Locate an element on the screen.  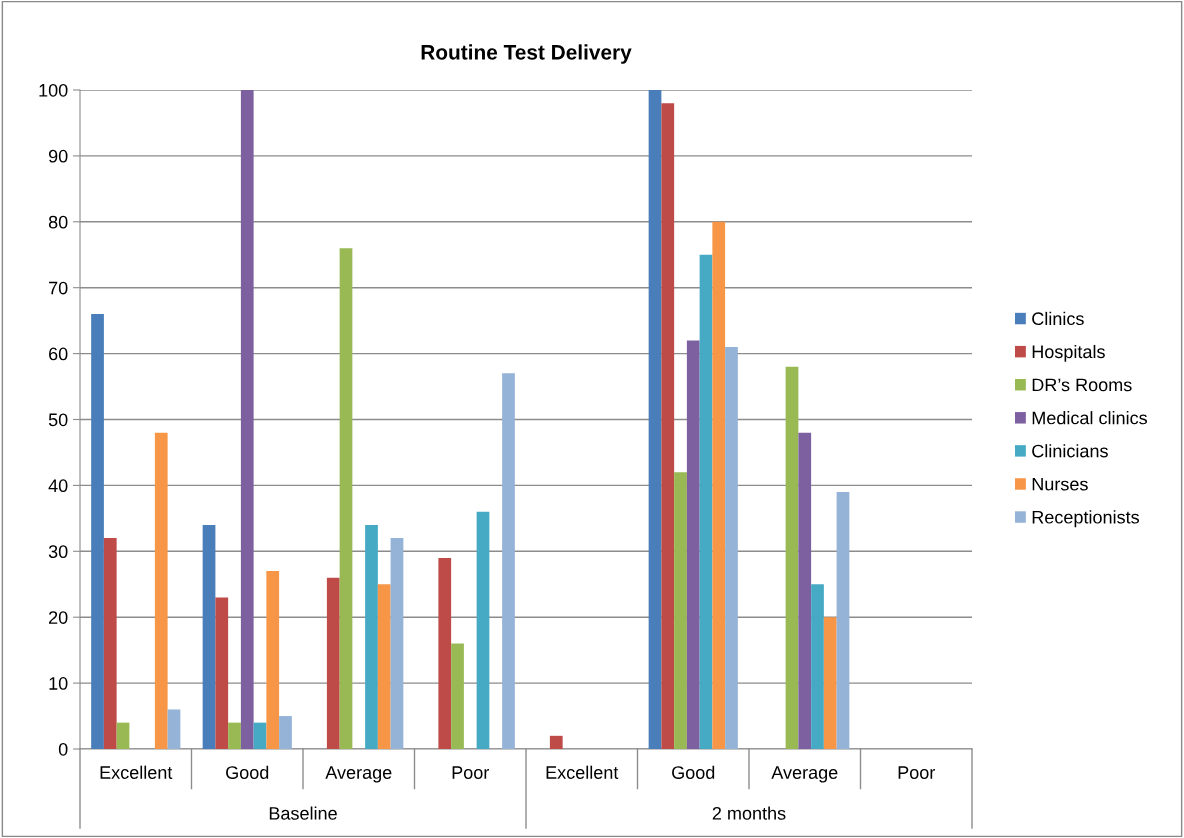
y-tick-label: 70 is located at coordinates (58, 288).